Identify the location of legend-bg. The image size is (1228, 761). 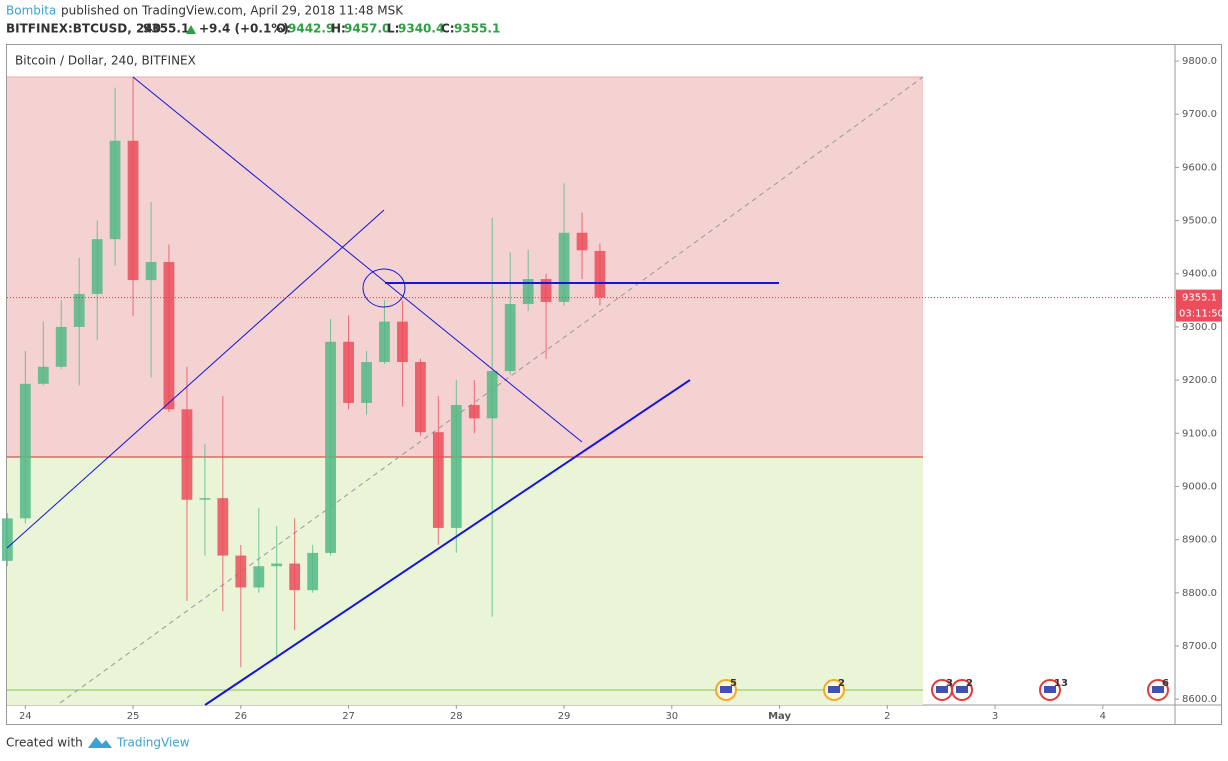
(102, 61).